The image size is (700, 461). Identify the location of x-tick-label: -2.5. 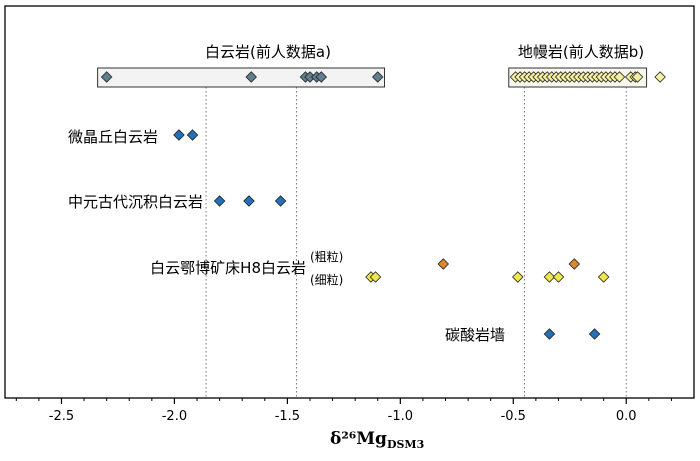
(61, 416).